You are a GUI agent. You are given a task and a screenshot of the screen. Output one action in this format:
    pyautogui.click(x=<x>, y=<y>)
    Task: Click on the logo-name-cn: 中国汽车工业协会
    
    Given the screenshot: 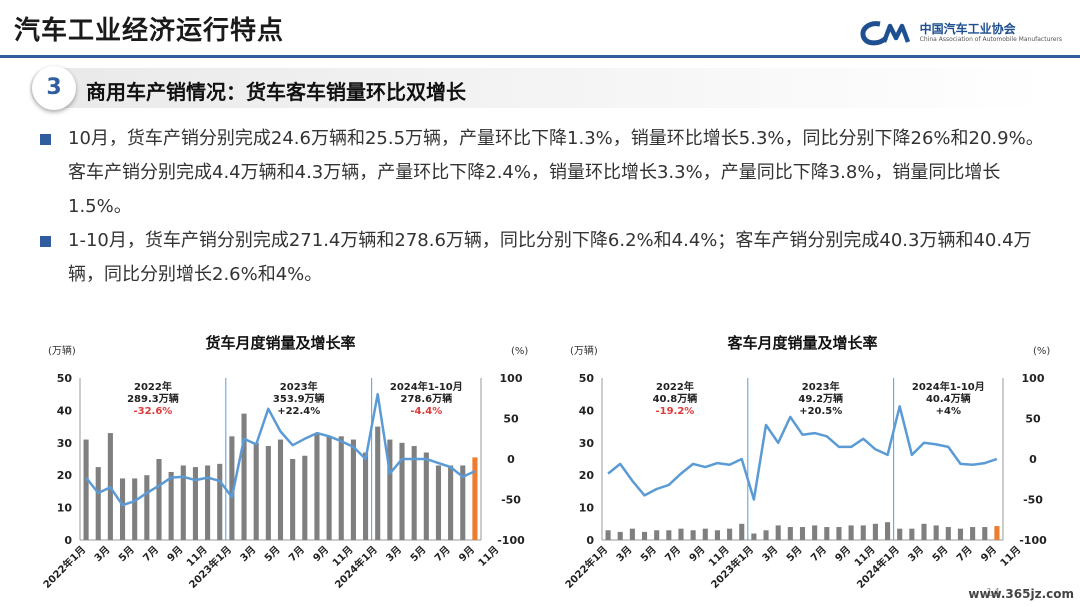 What is the action you would take?
    pyautogui.click(x=967, y=29)
    